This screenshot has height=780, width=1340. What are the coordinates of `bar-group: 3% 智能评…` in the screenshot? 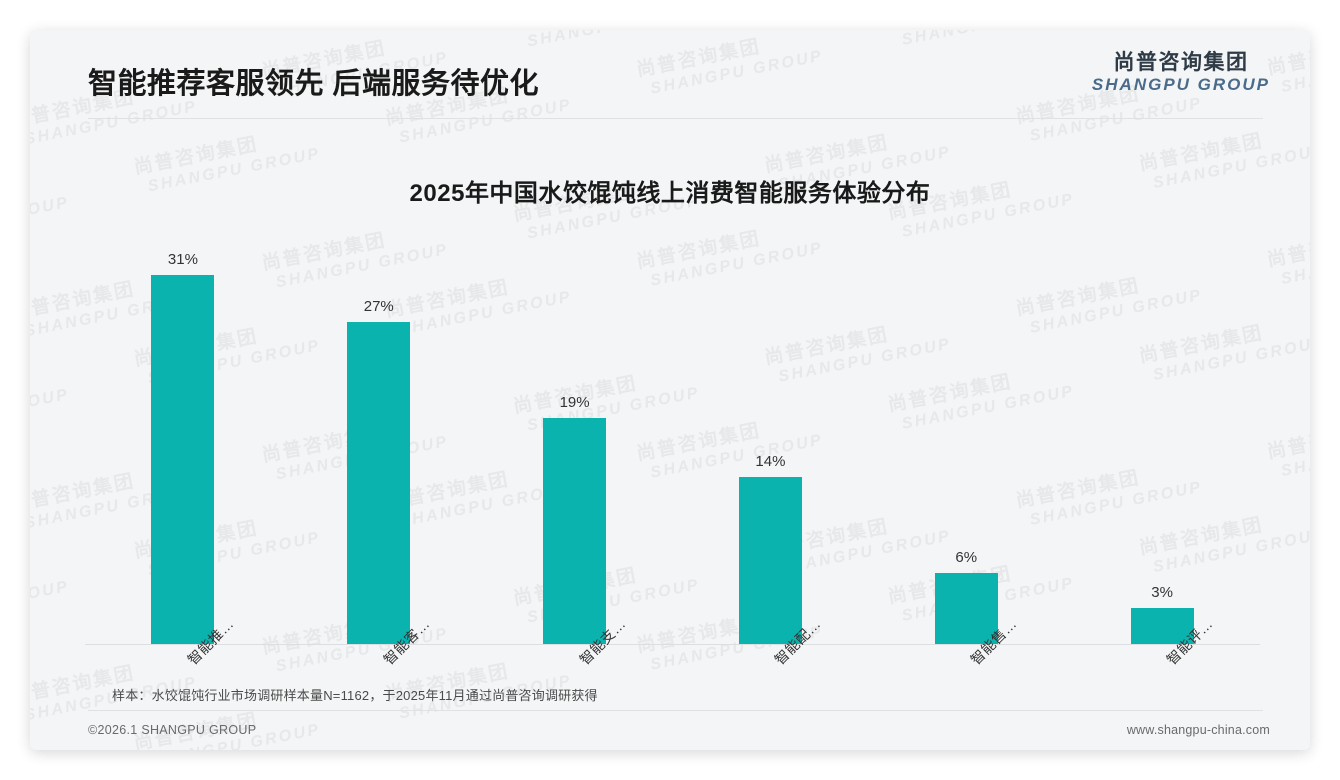 It's located at (1173, 626).